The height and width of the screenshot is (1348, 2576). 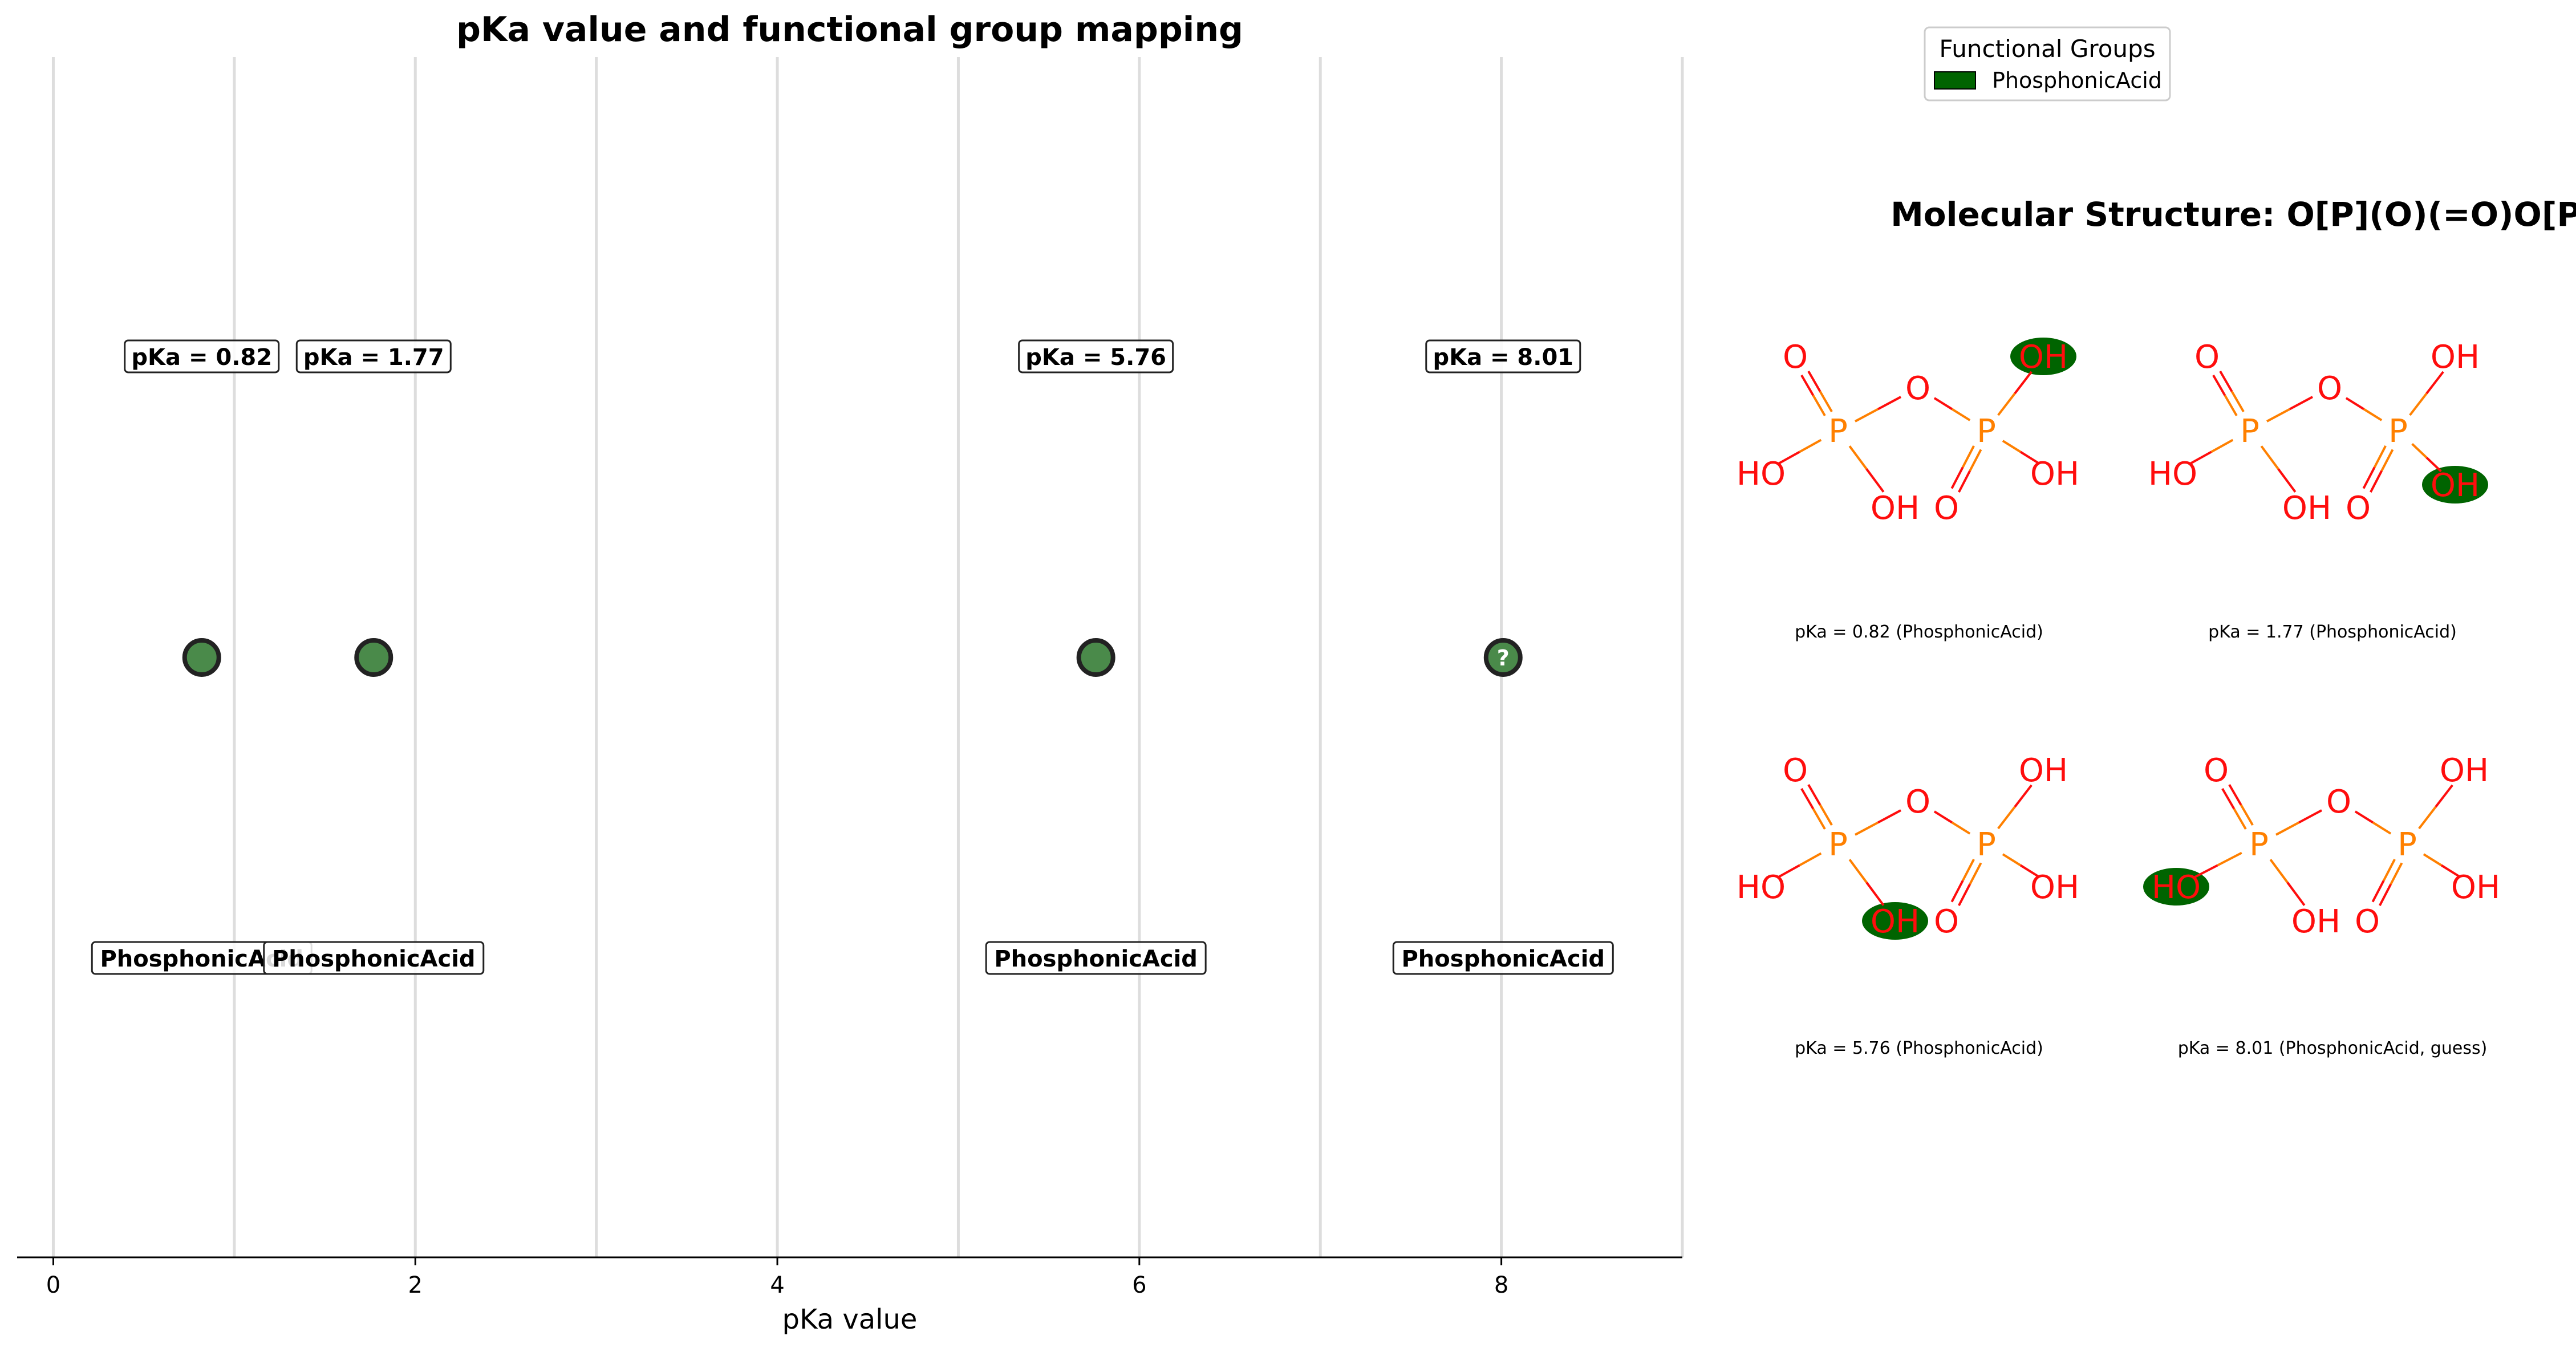 What do you see at coordinates (2077, 81) in the screenshot?
I see `legend-item-label: PhosphonicAcid` at bounding box center [2077, 81].